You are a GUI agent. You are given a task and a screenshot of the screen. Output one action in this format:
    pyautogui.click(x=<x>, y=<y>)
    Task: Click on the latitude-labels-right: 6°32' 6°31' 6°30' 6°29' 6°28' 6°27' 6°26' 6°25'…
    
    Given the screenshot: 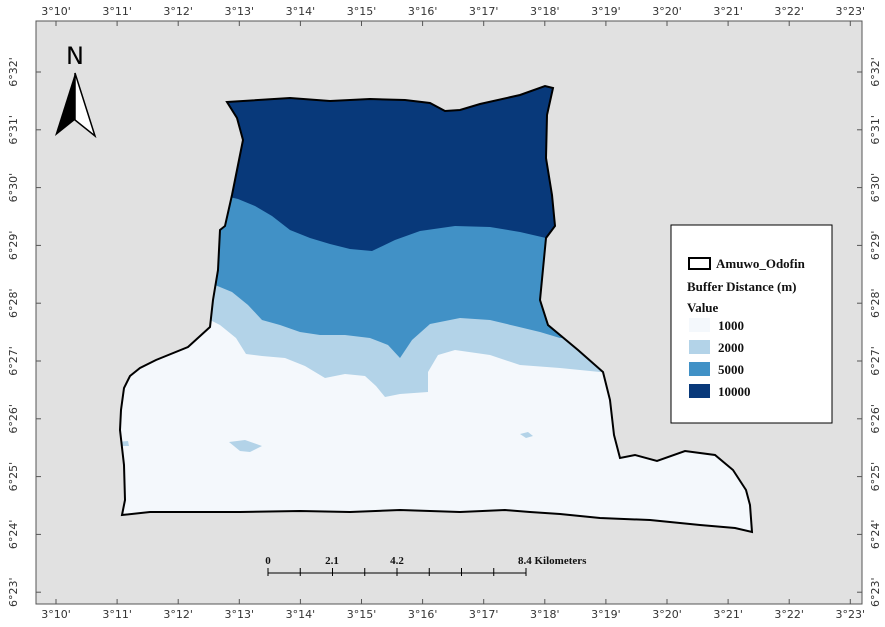 What is the action you would take?
    pyautogui.click(x=869, y=332)
    